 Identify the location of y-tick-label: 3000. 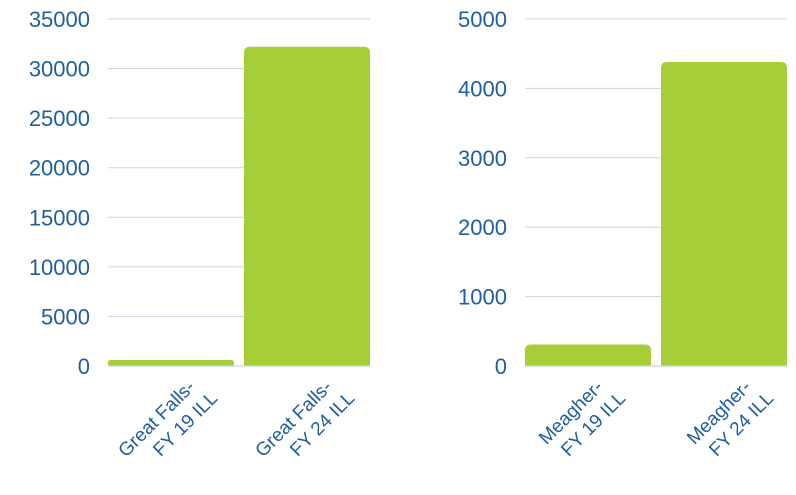
(482, 158).